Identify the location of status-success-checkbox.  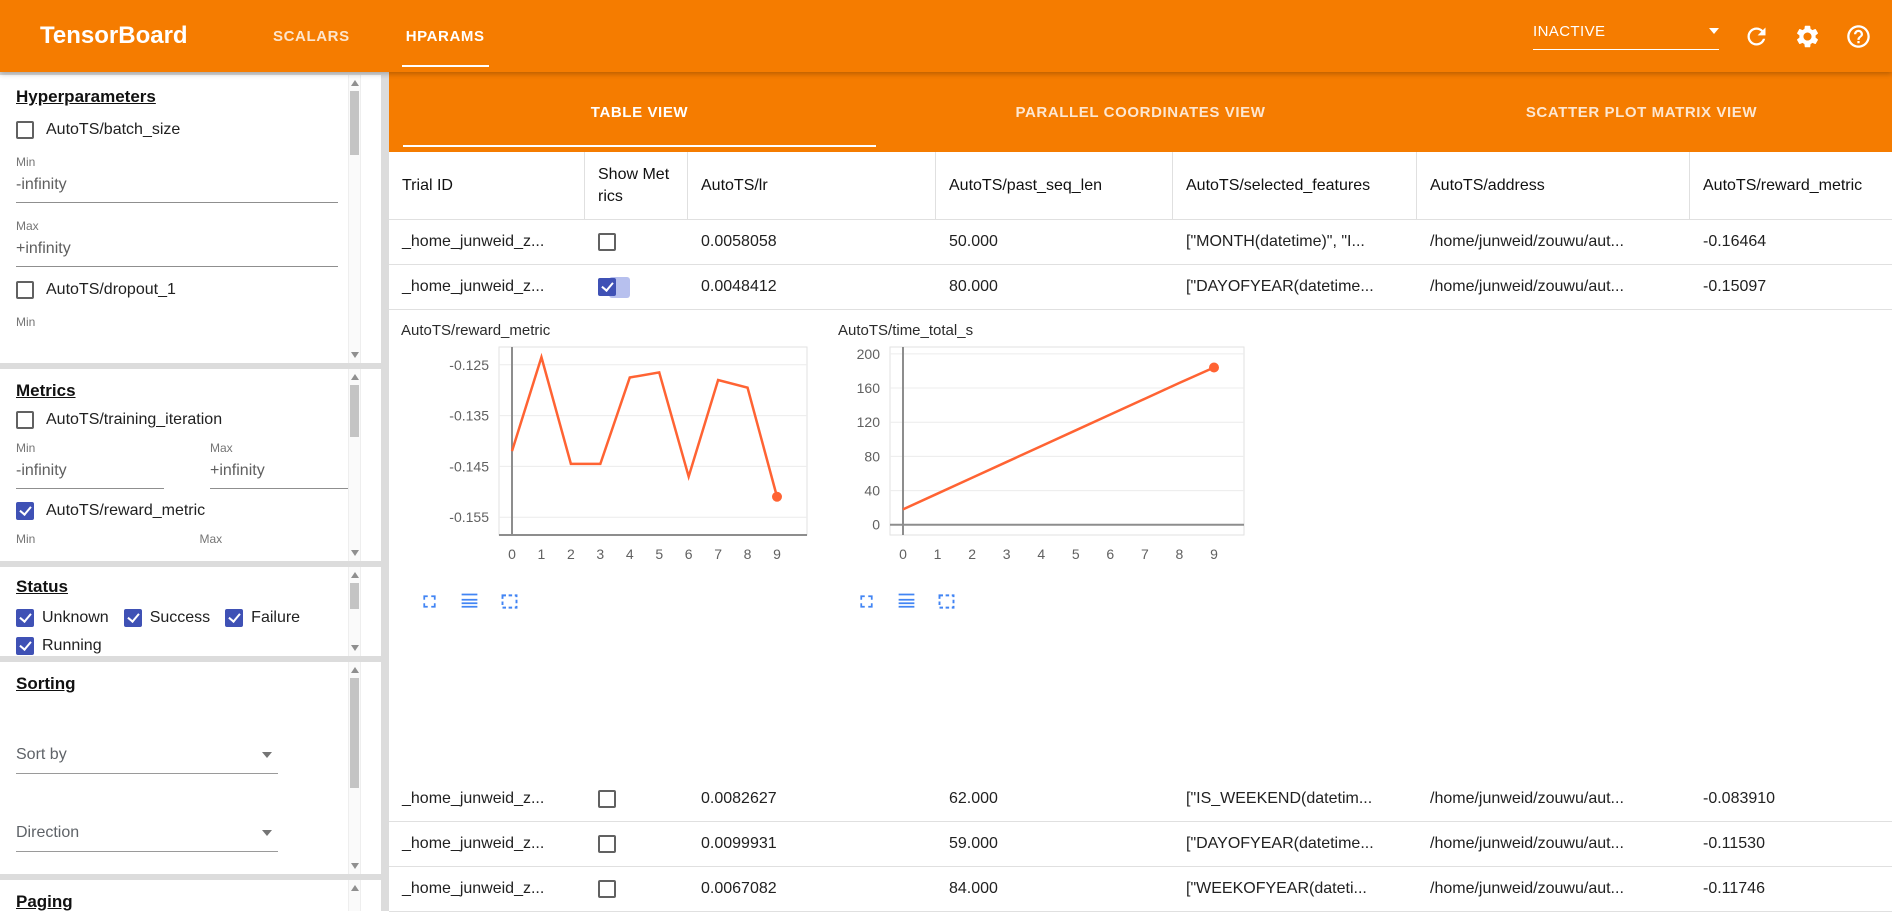
(132, 618).